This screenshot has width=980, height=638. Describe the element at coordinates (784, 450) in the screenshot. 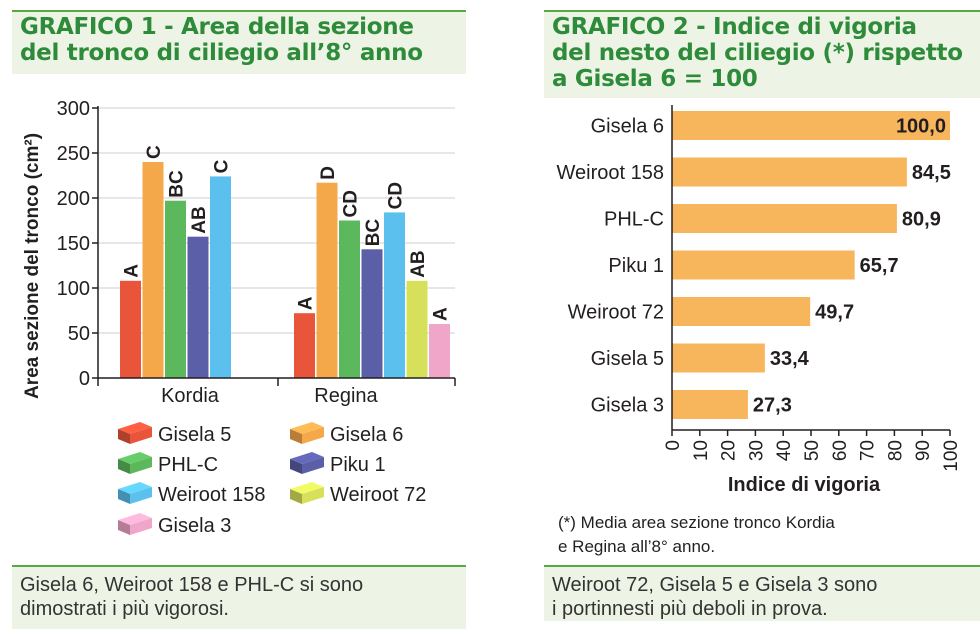

I see `chart2-x-tick-label: 40` at that location.